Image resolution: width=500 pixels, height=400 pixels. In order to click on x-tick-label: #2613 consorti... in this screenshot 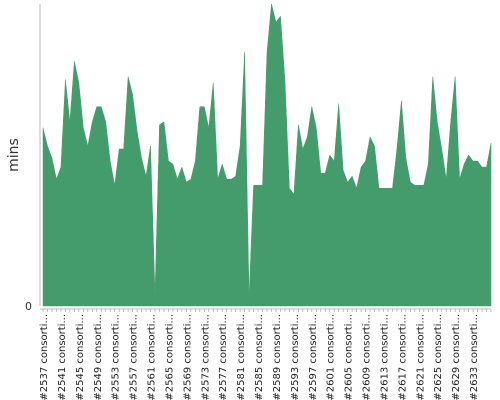, I will do `click(384, 357)`.